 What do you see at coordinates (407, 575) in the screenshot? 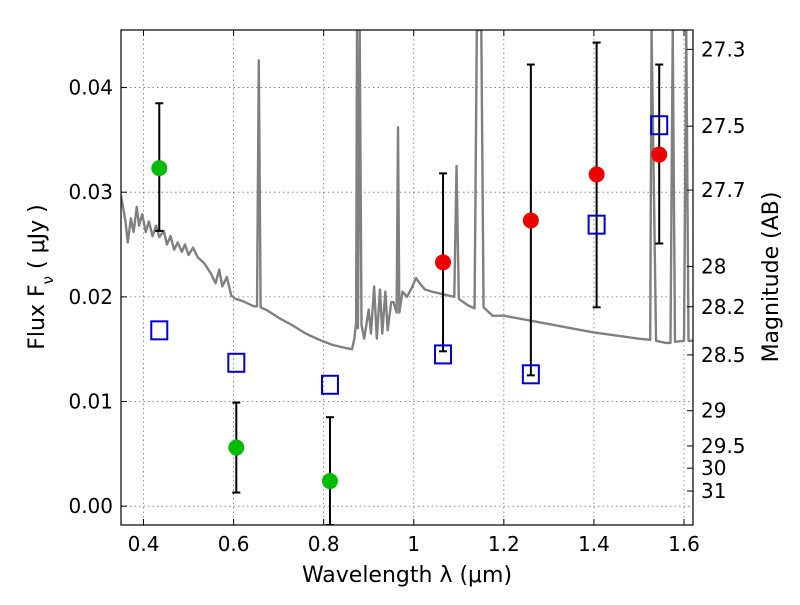
I see `x-axis-label: Wavelength λ (μm)` at bounding box center [407, 575].